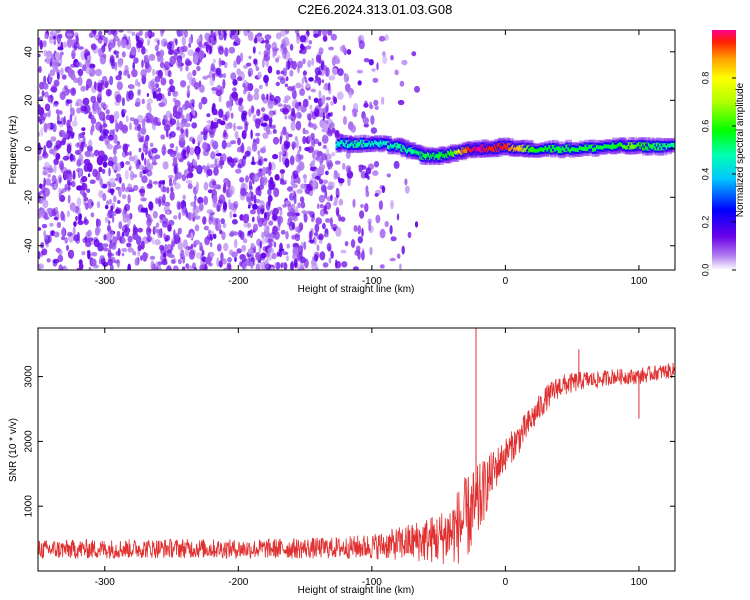 This screenshot has width=750, height=600. What do you see at coordinates (705, 270) in the screenshot?
I see `colorbar-tick-label: 0.0` at bounding box center [705, 270].